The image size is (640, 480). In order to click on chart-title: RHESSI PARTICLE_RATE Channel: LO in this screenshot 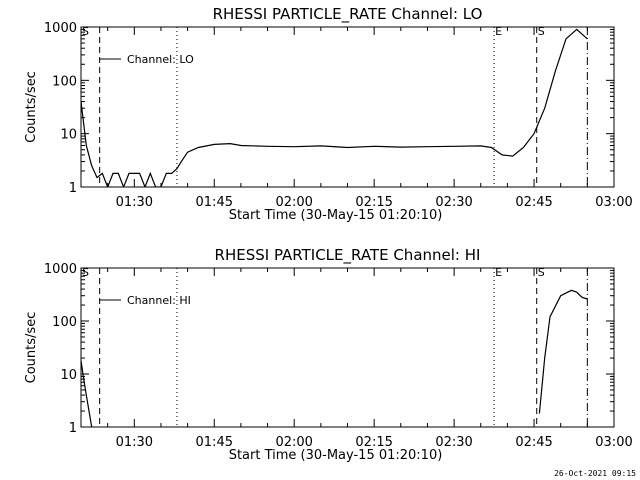, I will do `click(348, 14)`.